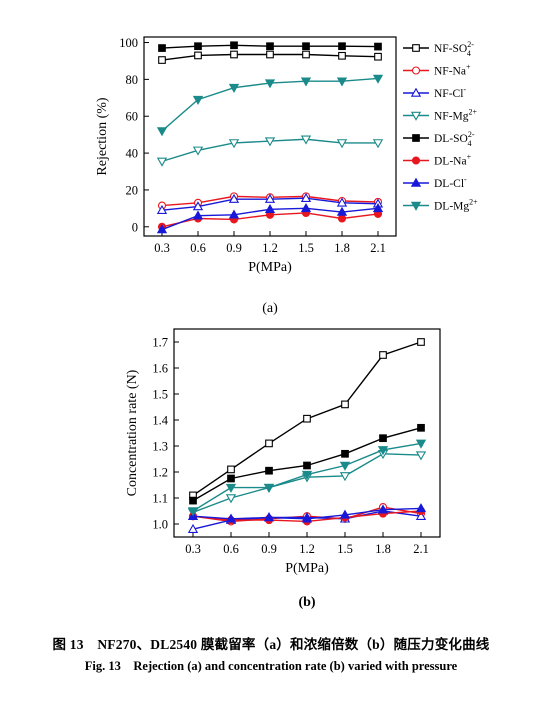  Describe the element at coordinates (160, 525) in the screenshot. I see `chartb-y-tick-label: 1.0` at that location.